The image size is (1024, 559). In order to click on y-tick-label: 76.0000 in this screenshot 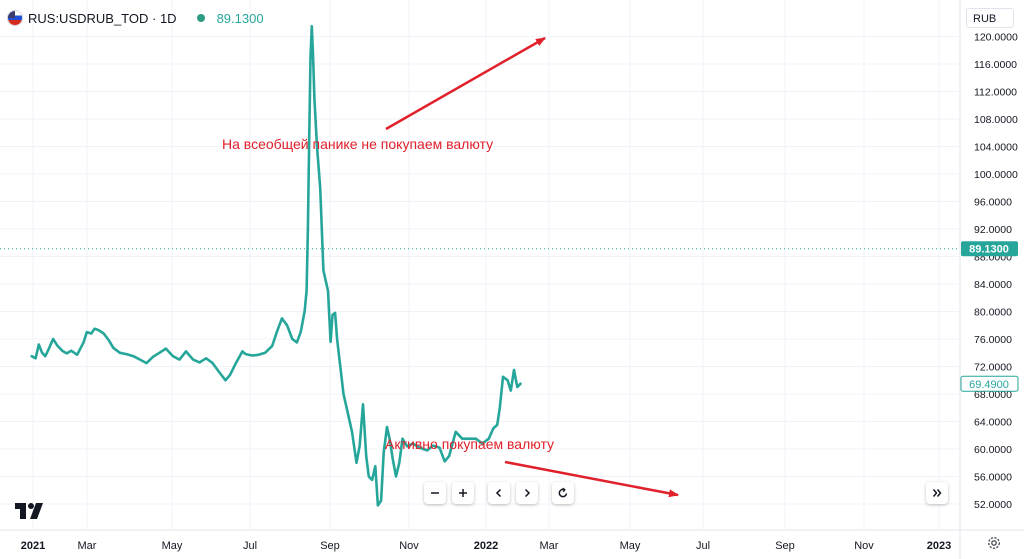, I will do `click(993, 340)`.